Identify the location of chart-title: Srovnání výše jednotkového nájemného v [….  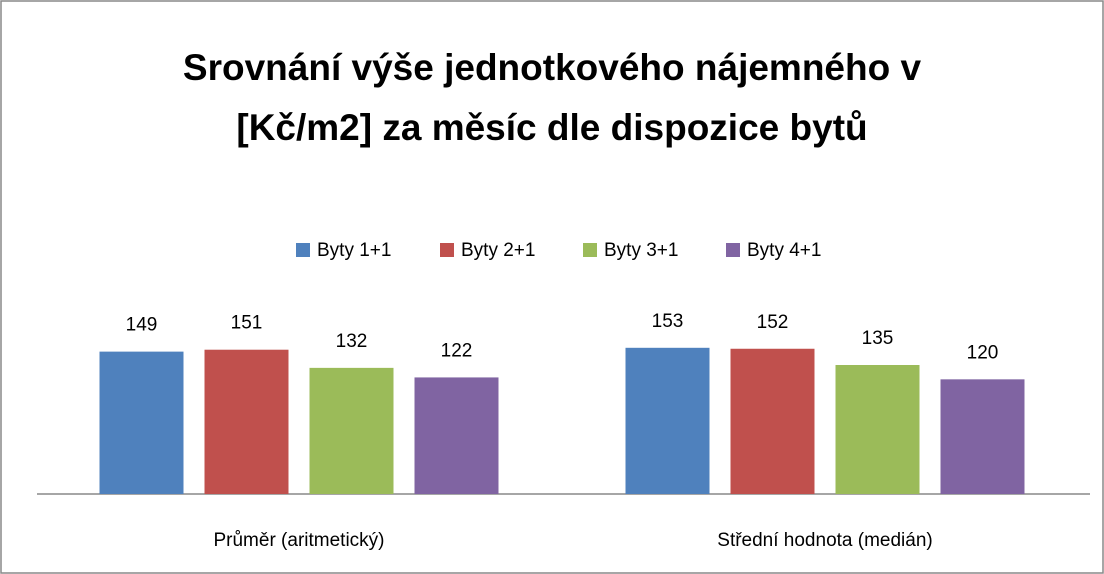
(552, 97).